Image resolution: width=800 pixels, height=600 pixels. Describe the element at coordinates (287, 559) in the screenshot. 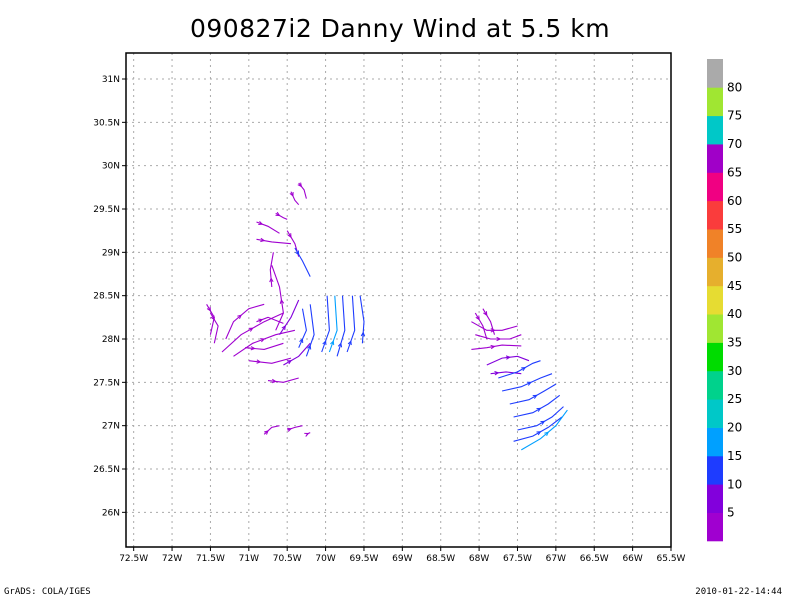

I see `x-tick-label: 70.5W` at that location.